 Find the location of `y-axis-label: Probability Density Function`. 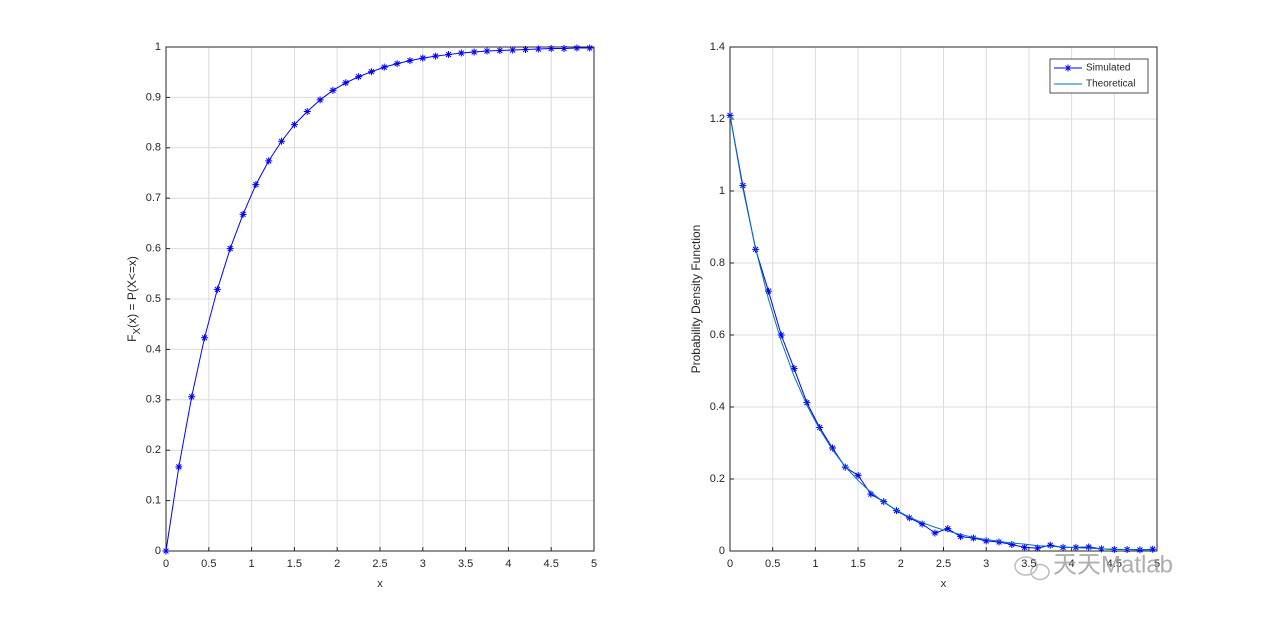

y-axis-label: Probability Density Function is located at coordinates (696, 299).